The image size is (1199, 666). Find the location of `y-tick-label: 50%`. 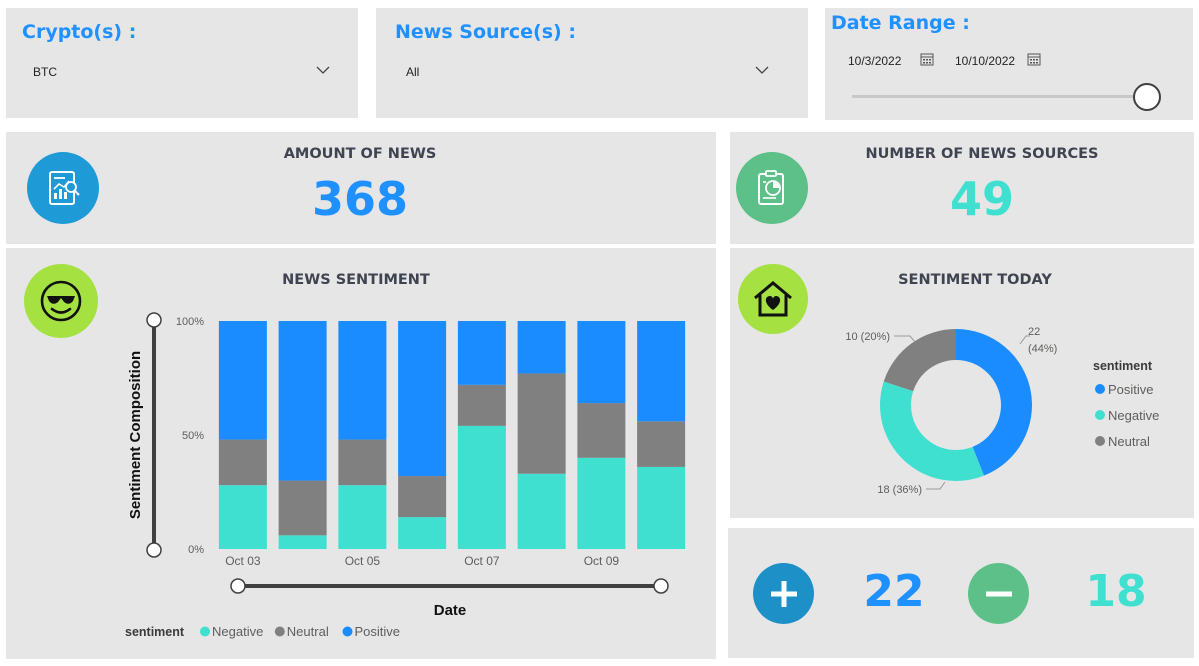

y-tick-label: 50% is located at coordinates (193, 436).